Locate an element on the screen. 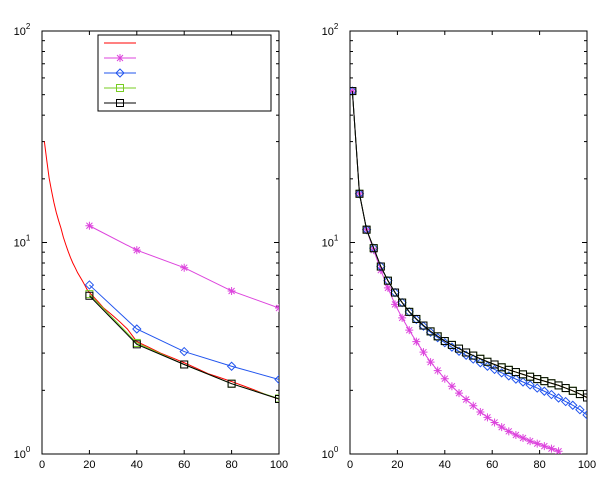 The width and height of the screenshot is (599, 489). legend is located at coordinates (184, 73).